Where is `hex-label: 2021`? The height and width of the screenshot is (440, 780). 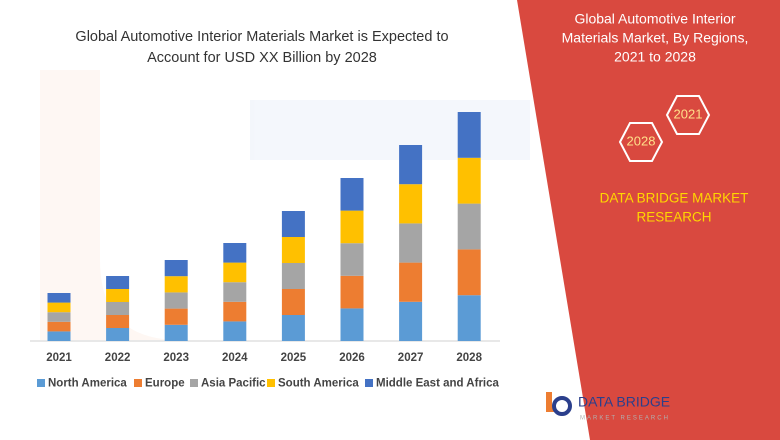
hex-label: 2021 is located at coordinates (688, 113).